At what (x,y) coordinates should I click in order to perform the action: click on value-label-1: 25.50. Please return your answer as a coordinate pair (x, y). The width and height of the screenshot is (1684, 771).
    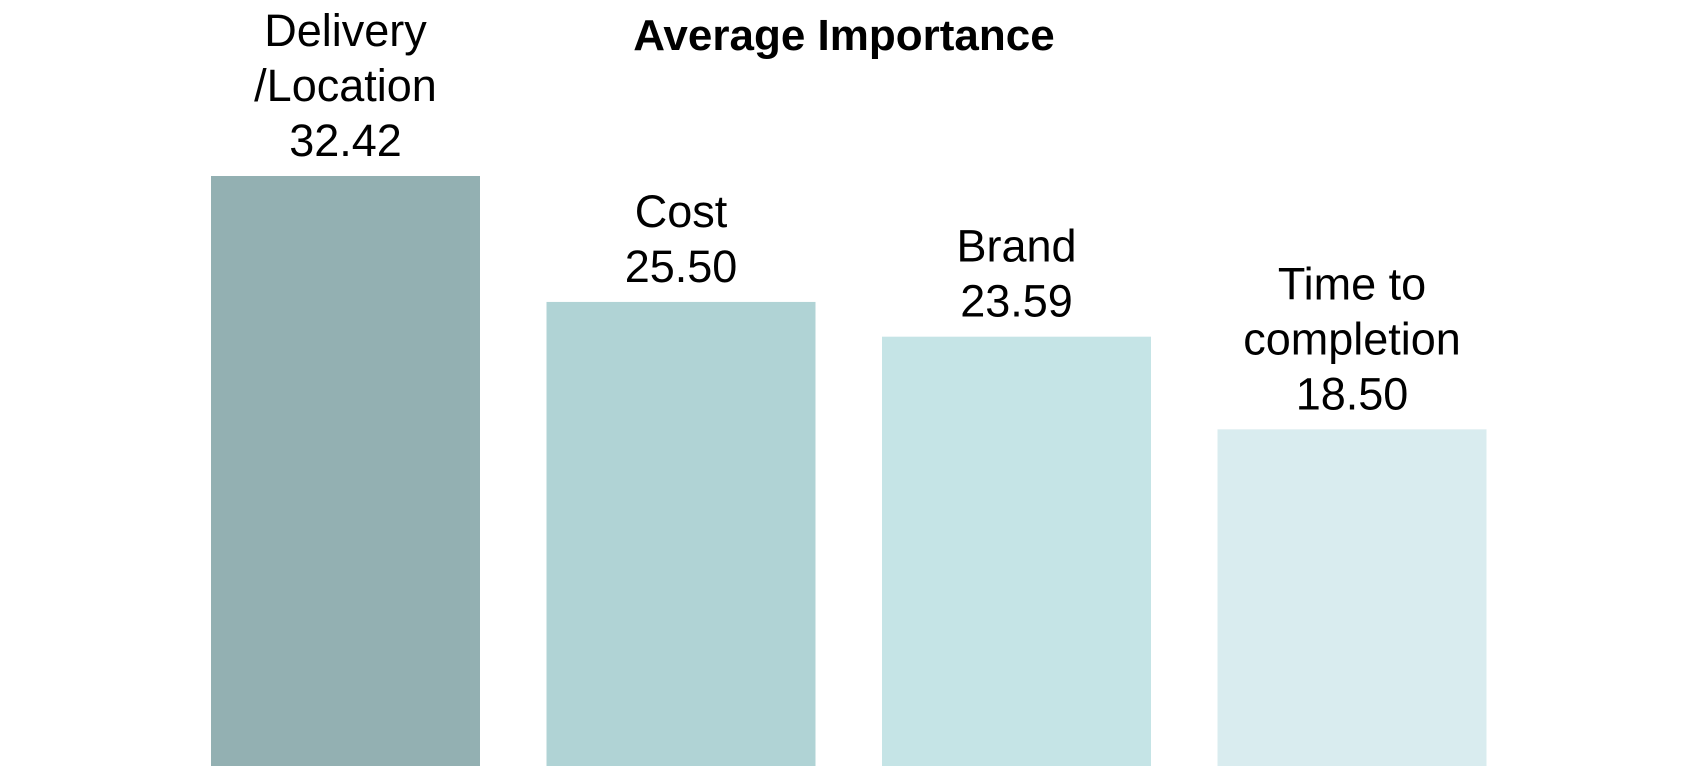
    Looking at the image, I should click on (681, 266).